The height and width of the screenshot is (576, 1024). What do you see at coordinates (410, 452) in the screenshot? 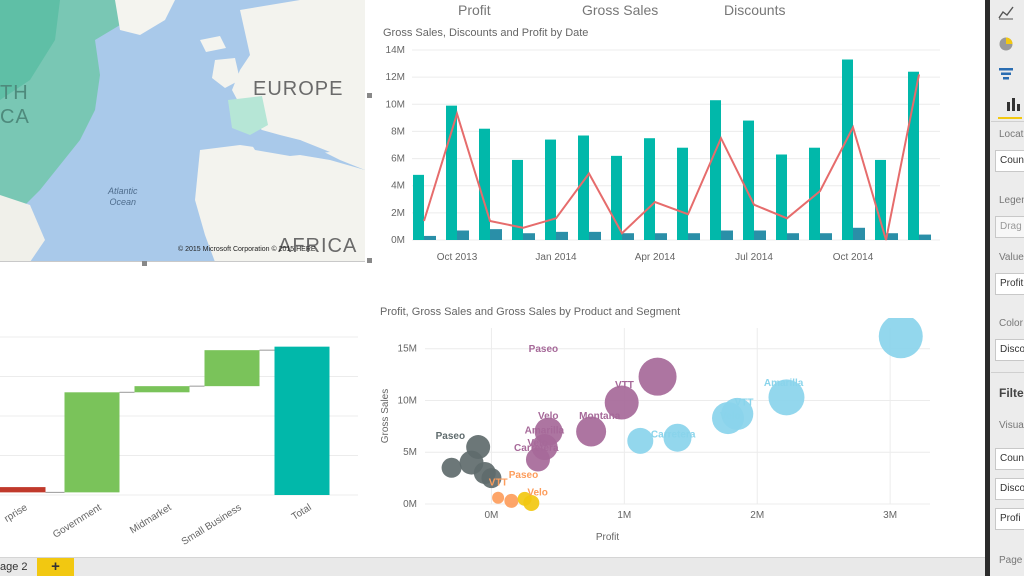
I see `scatter-y-tick: 5M` at bounding box center [410, 452].